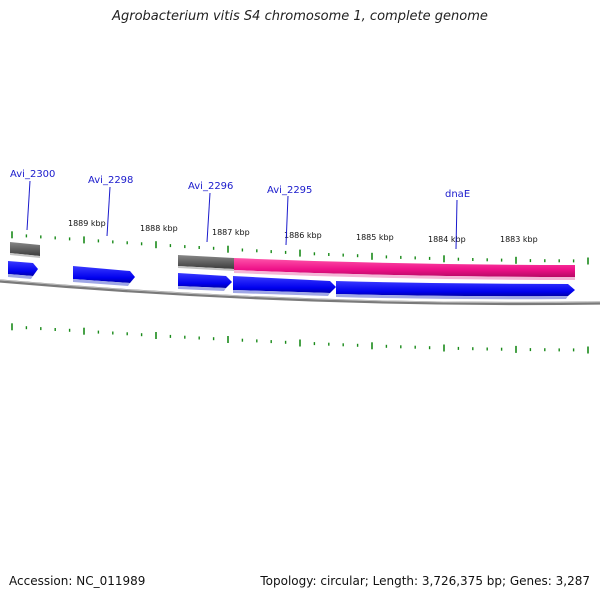  I want to click on gene-labels: Avi_2300 Avi_2298 Avi_2296 Avi_2295 dnaE, so click(240, 184).